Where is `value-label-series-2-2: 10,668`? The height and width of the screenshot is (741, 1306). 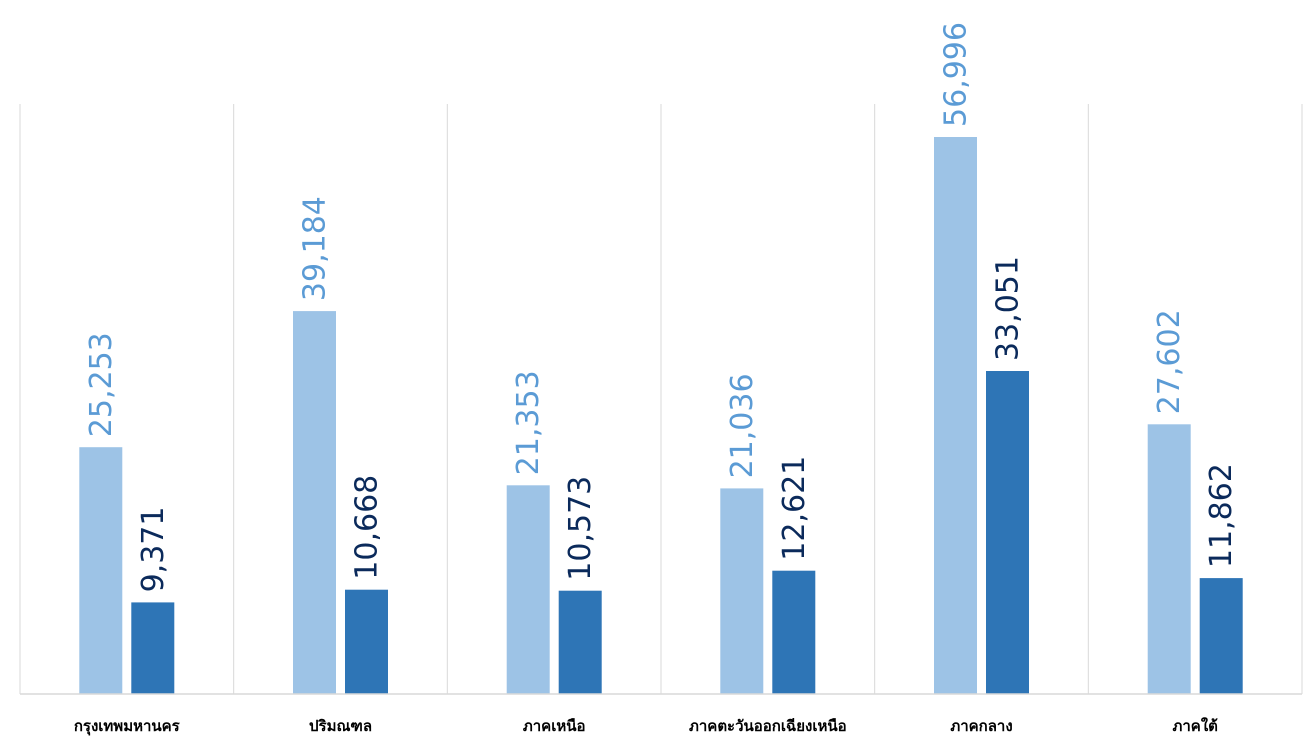
value-label-series-2-2: 10,668 is located at coordinates (367, 527).